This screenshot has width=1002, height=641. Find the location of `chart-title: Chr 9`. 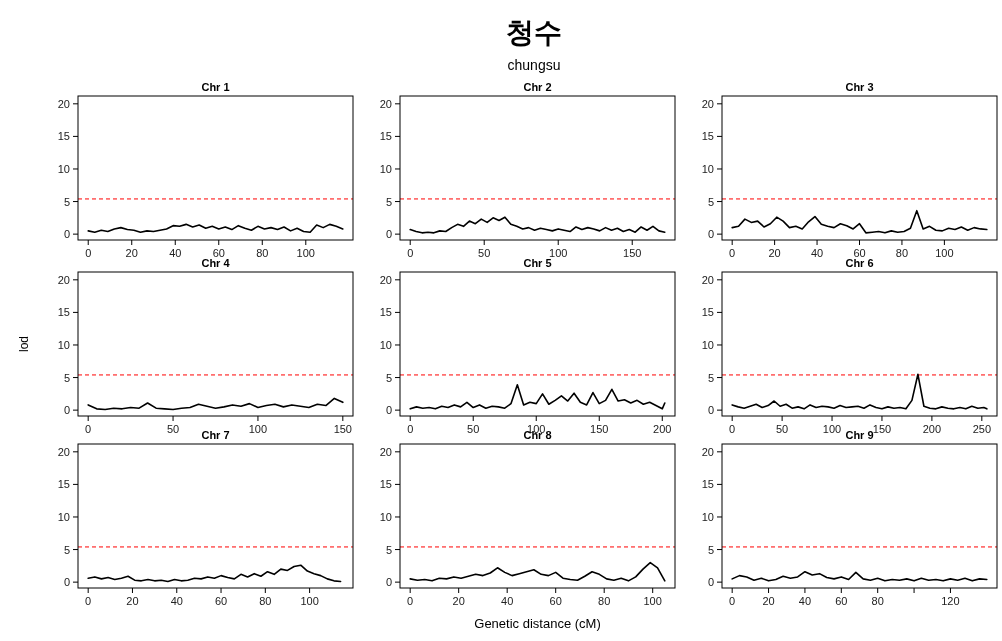

chart-title: Chr 9 is located at coordinates (859, 435).